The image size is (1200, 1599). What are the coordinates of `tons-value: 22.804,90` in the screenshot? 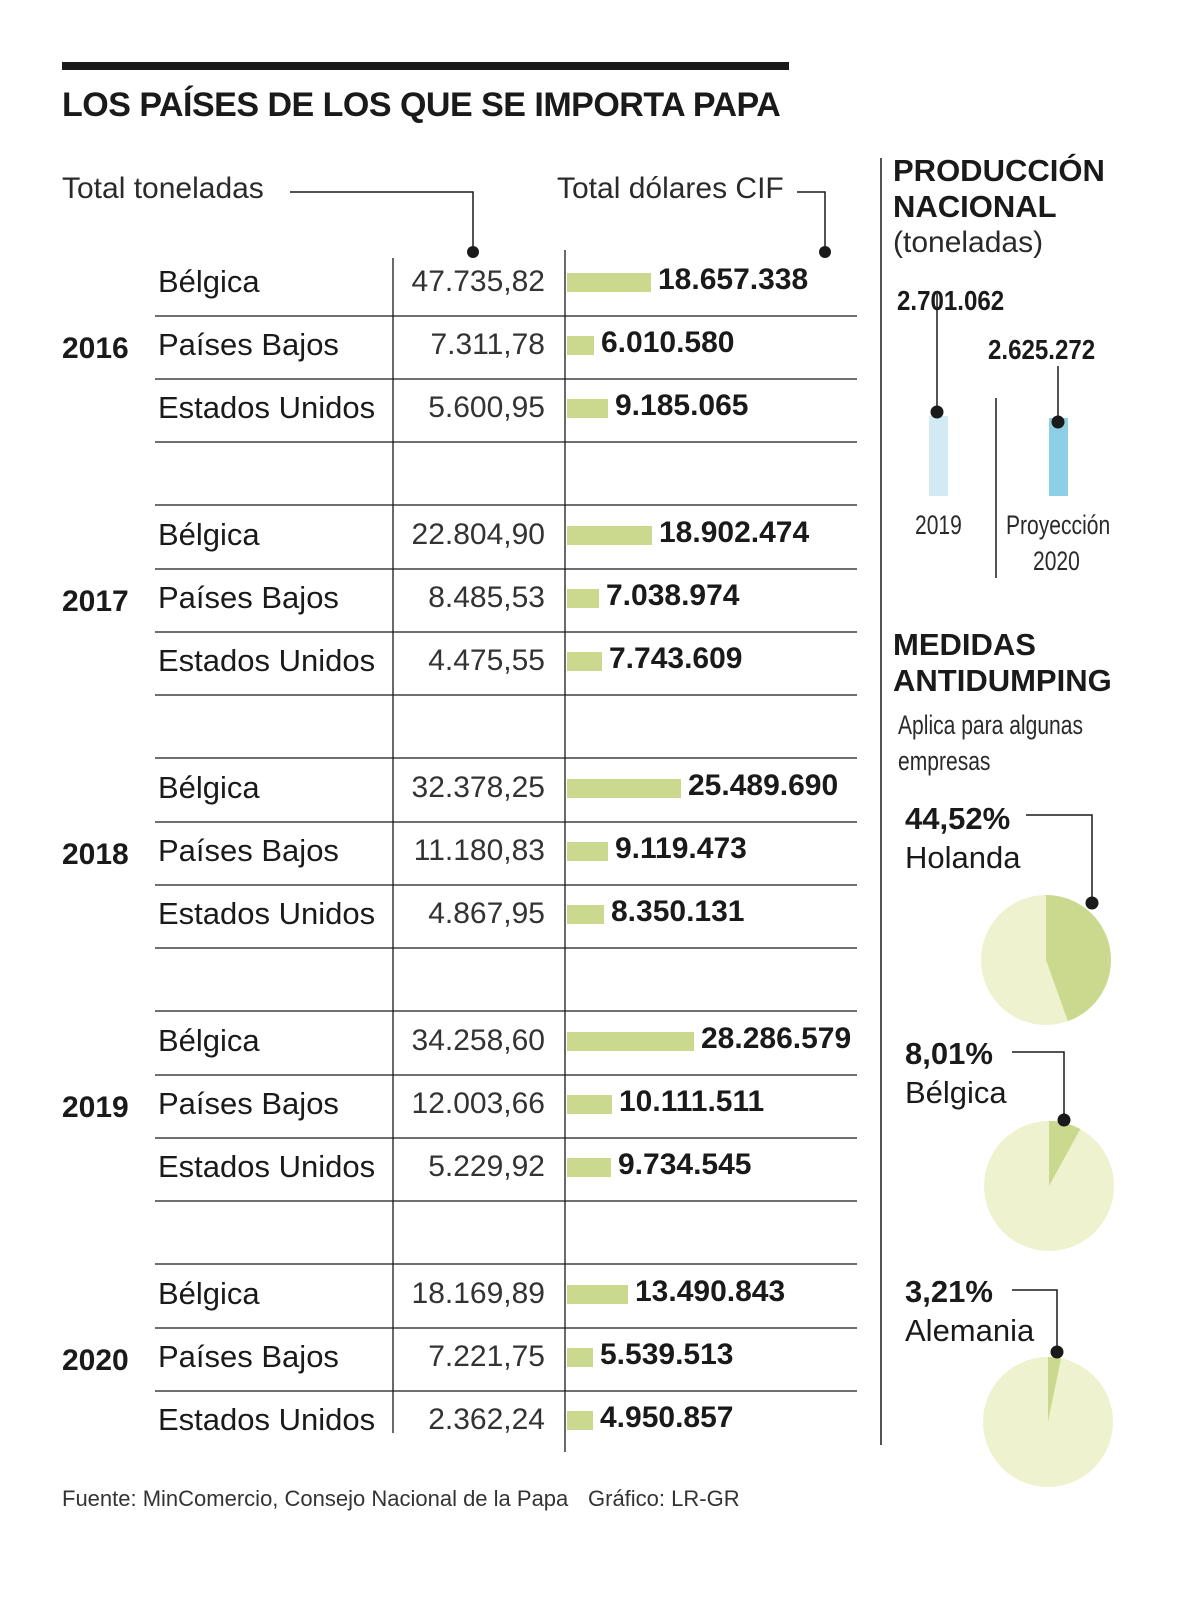 It's located at (478, 534).